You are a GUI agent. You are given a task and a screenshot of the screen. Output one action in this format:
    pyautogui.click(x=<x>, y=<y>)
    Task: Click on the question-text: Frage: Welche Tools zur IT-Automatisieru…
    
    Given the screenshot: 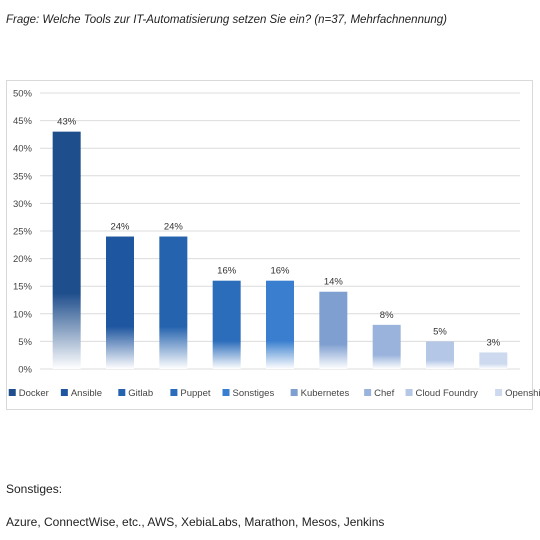 What is the action you would take?
    pyautogui.click(x=226, y=20)
    